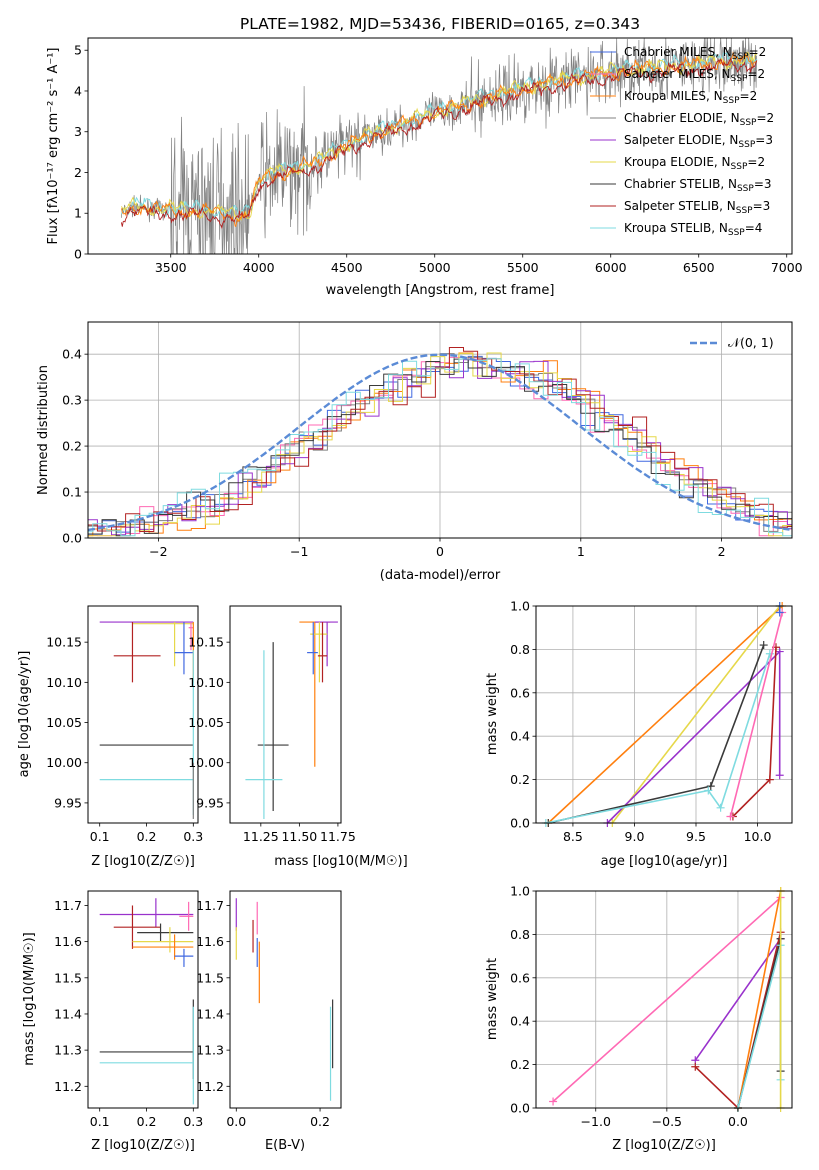 The image size is (819, 1170). Describe the element at coordinates (261, 836) in the screenshot. I see `x-tick-label: 11.25` at that location.